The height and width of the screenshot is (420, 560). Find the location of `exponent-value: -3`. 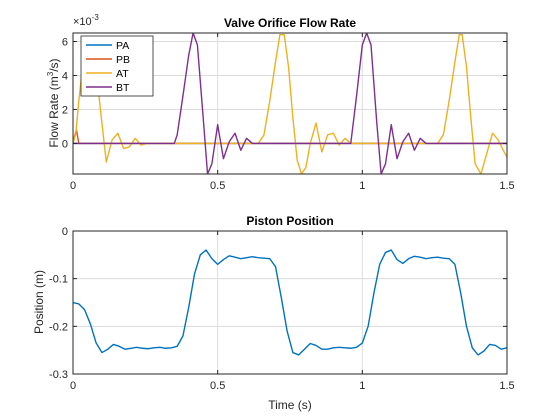

exponent-value: -3 is located at coordinates (96, 17).